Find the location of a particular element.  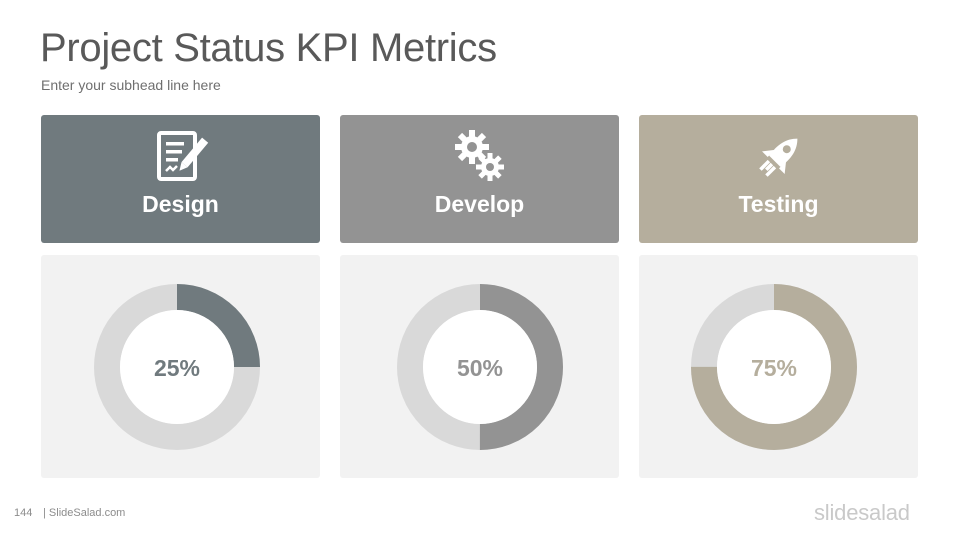

donut-arc-design is located at coordinates (177, 367).